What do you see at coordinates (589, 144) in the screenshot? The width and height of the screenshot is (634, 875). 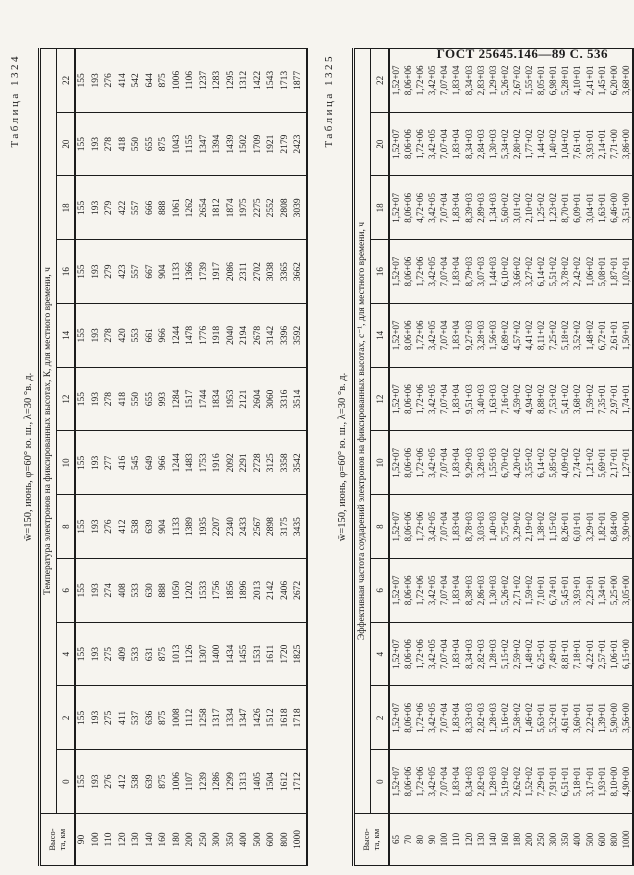 I see `value-cell: 3,93+01` at bounding box center [589, 144].